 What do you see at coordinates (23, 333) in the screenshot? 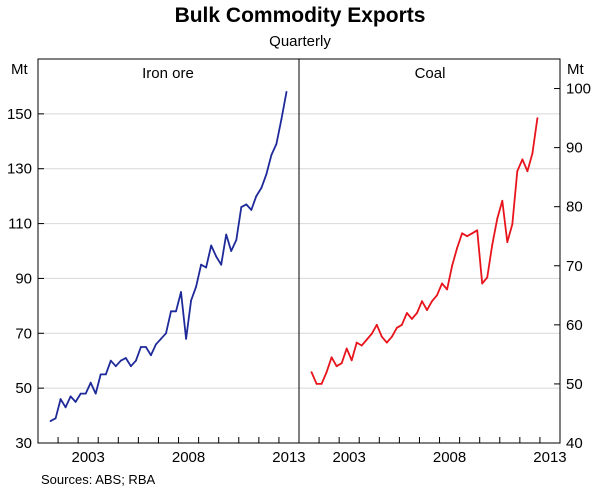
I see `y-tick-label-left: 70` at bounding box center [23, 333].